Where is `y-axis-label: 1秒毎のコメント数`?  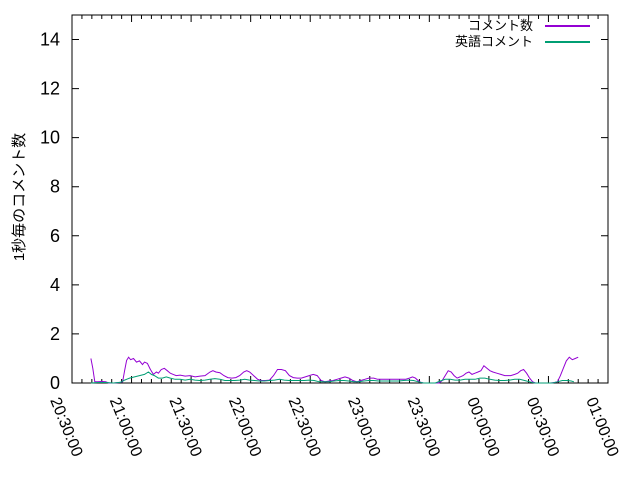
y-axis-label: 1秒毎のコメント数 is located at coordinates (19, 197).